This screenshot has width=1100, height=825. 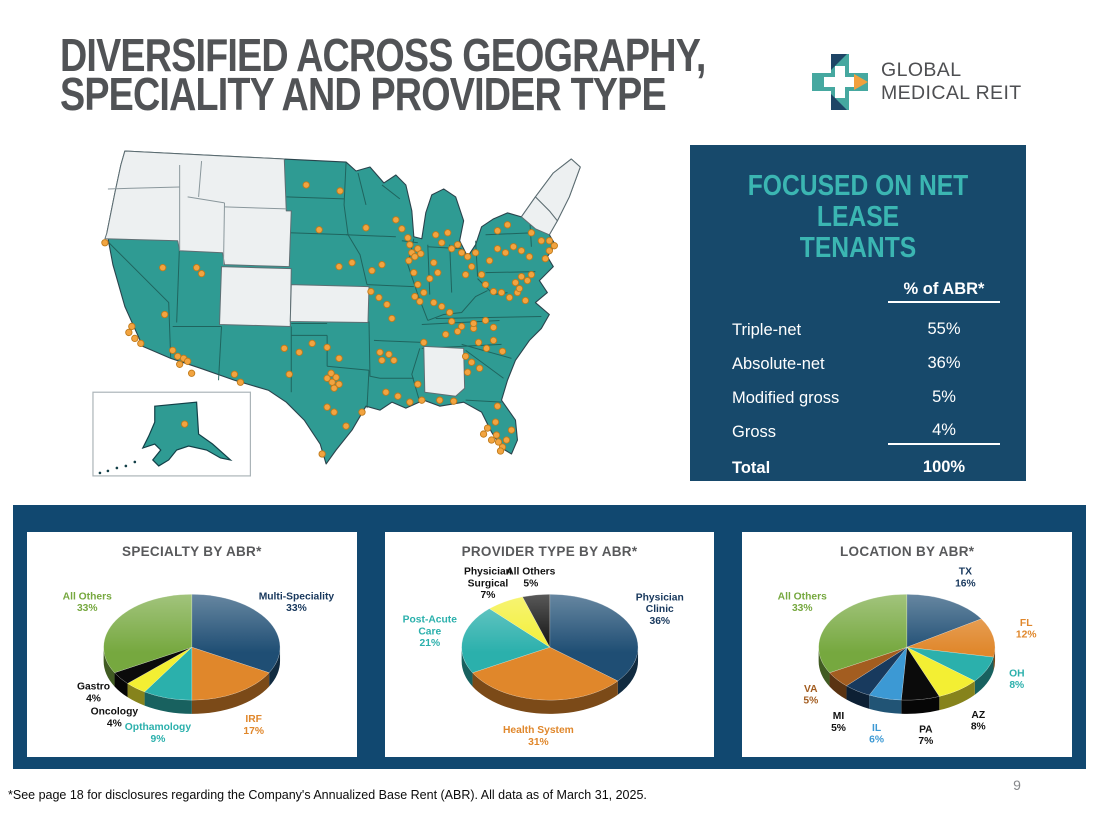 I want to click on lease-row: Gross 4%, so click(x=858, y=432).